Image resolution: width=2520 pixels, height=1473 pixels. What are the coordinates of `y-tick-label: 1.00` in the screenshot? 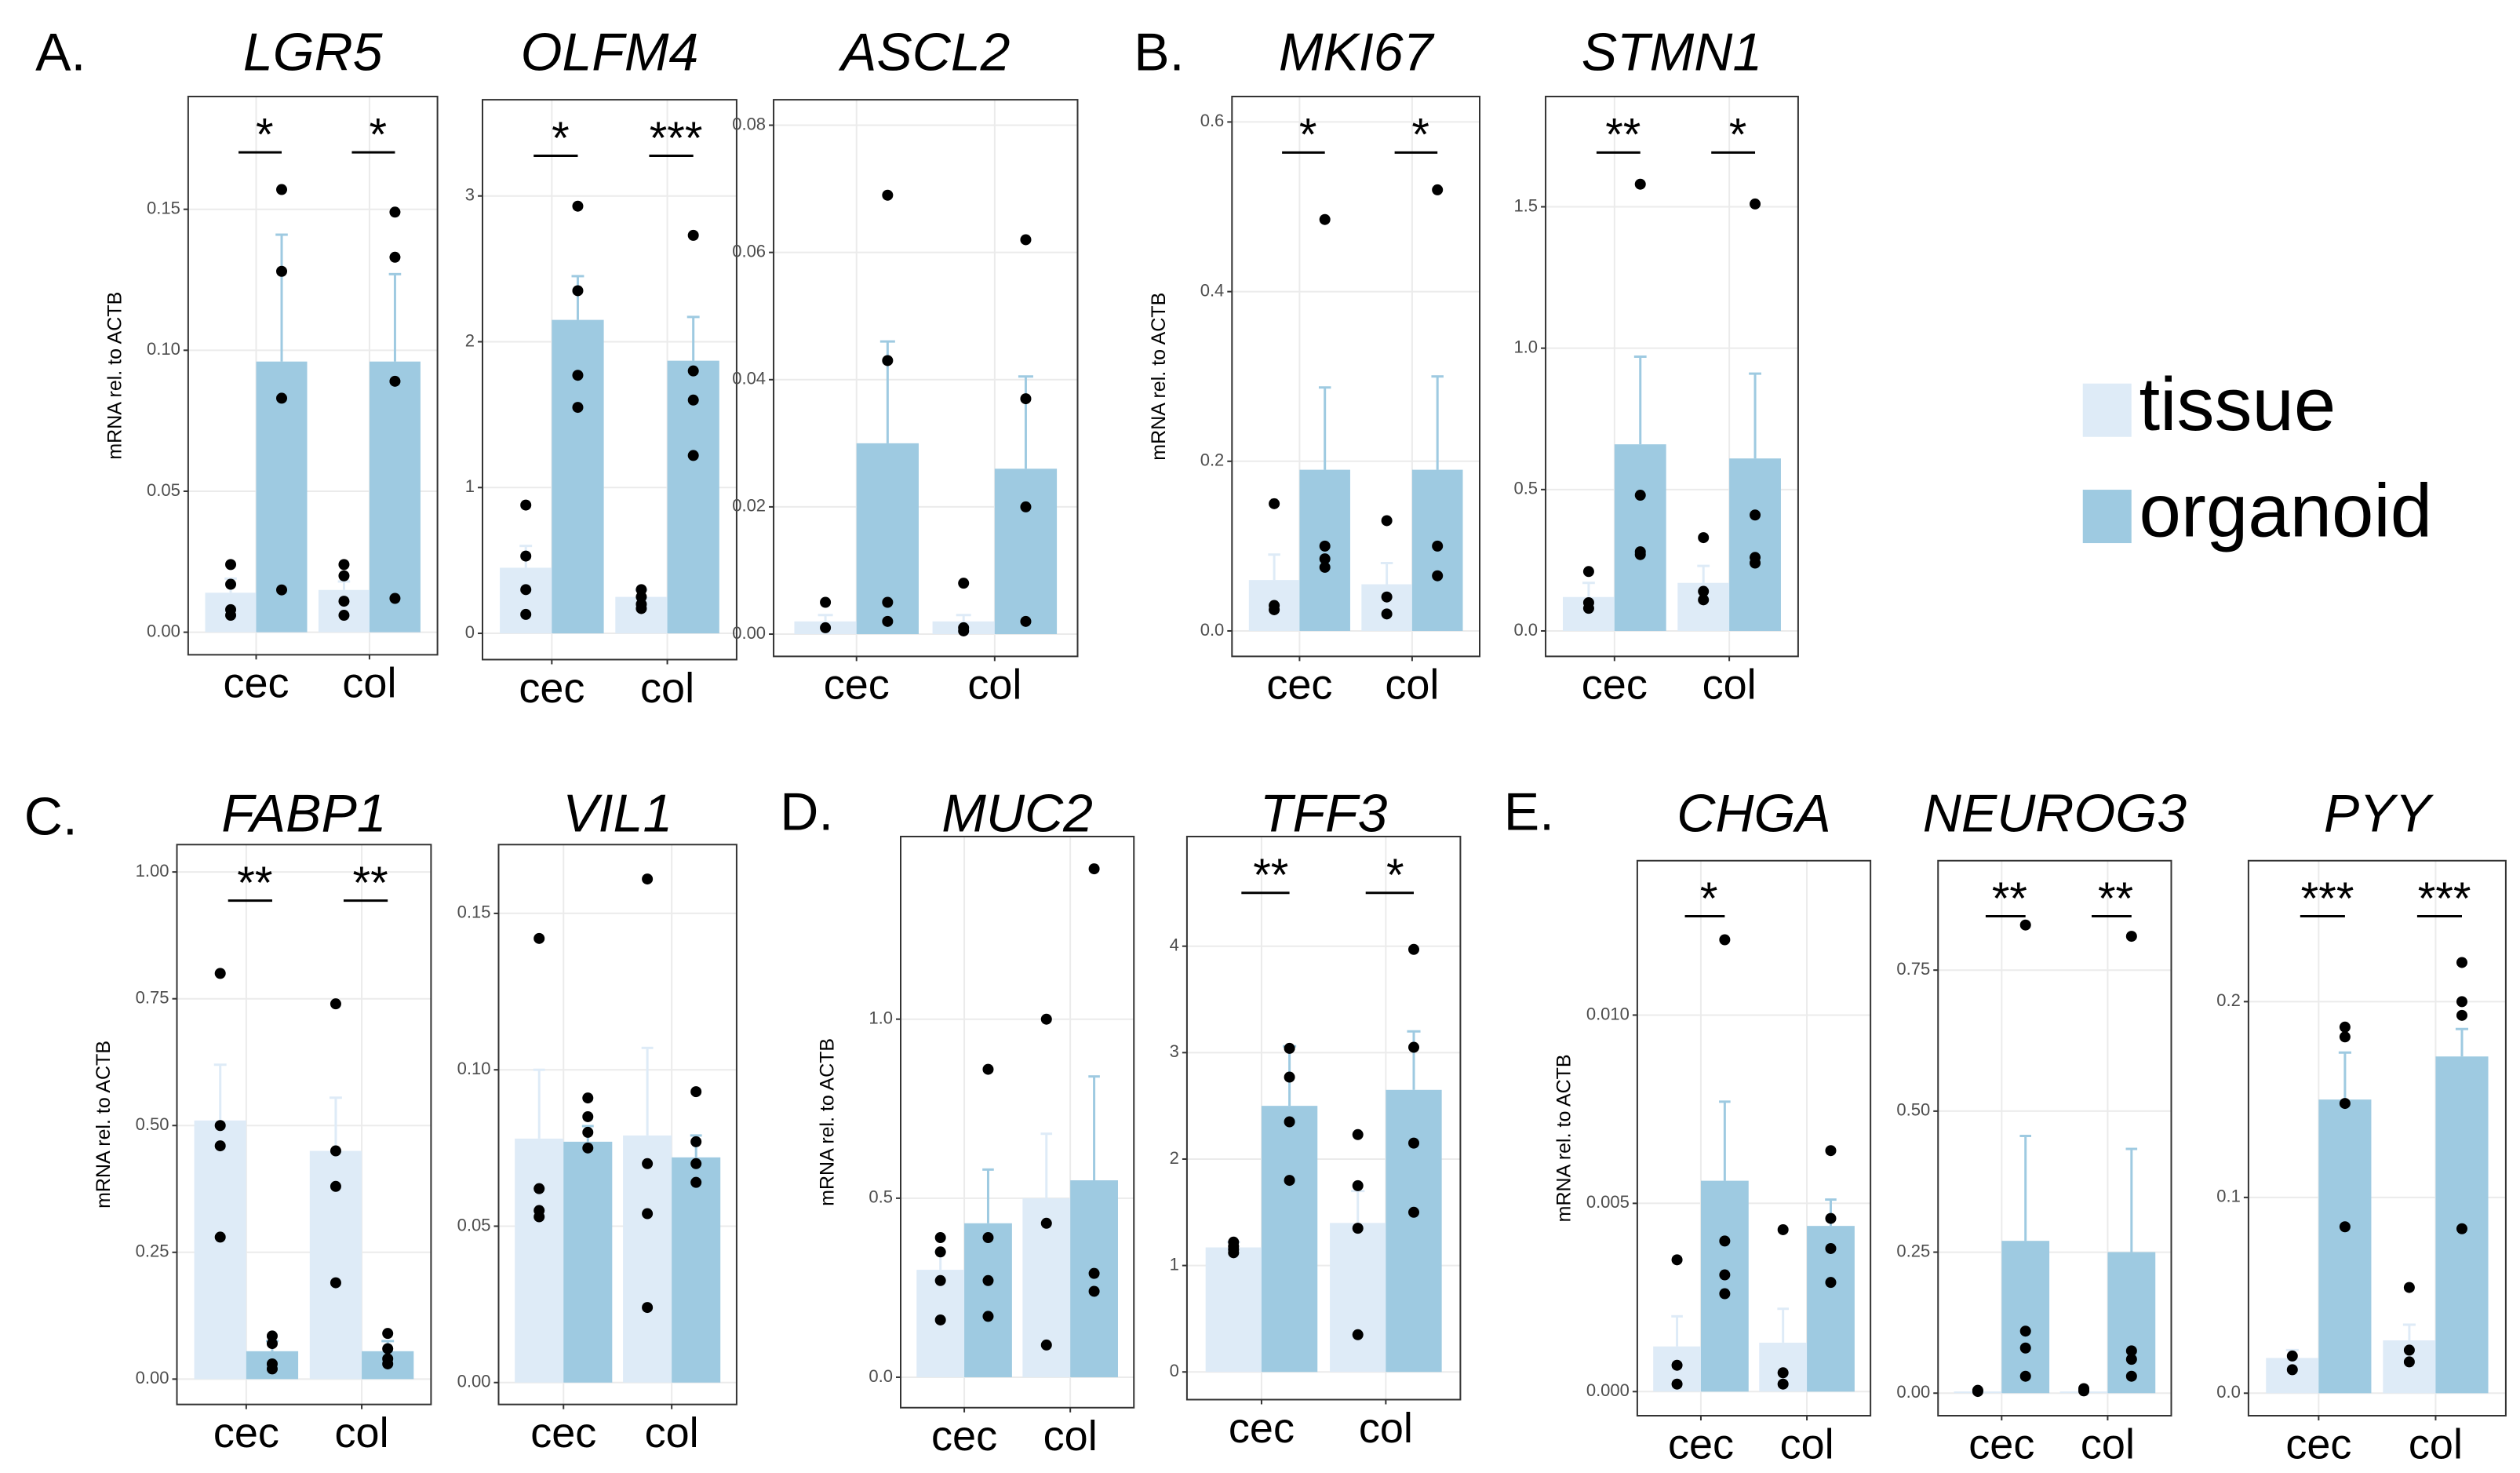 It's located at (152, 871).